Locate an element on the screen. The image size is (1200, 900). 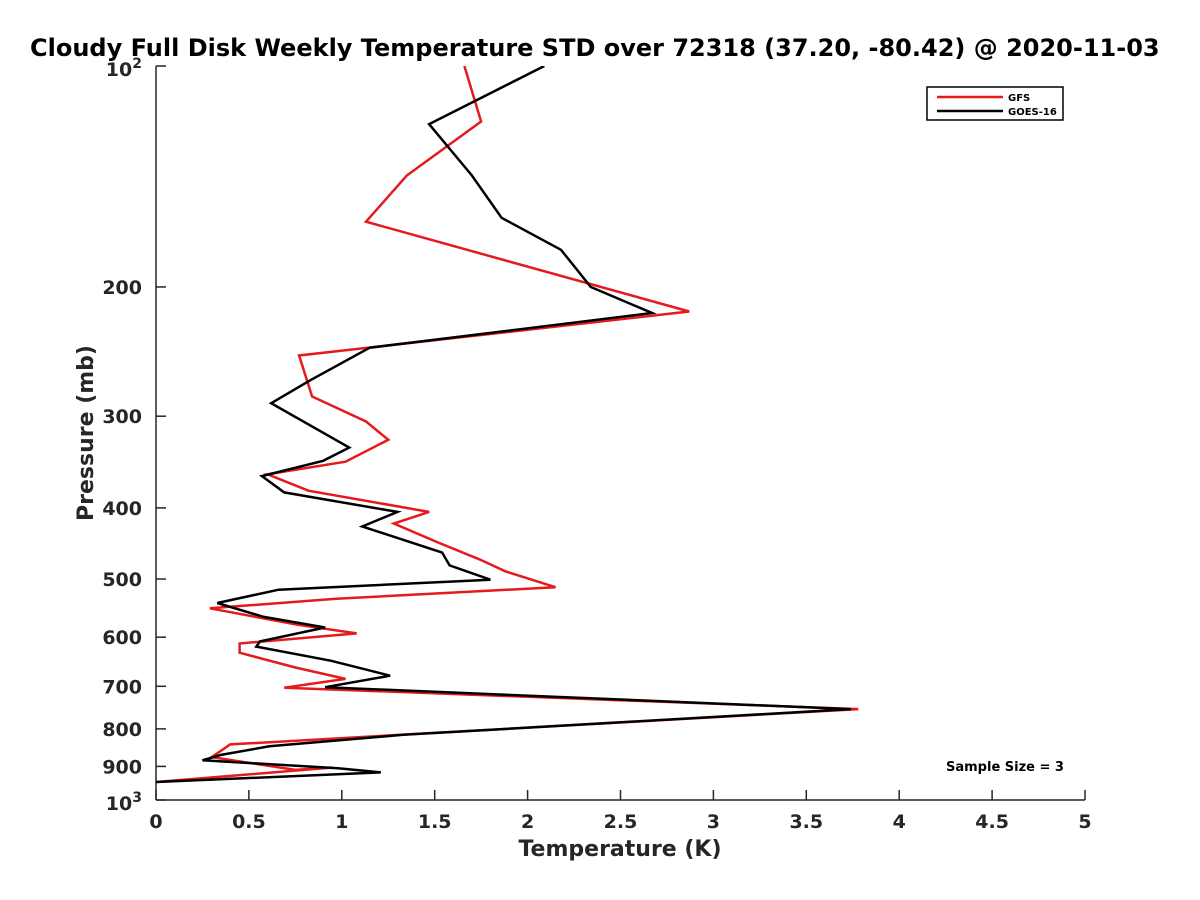
legend-label: GOES-16 is located at coordinates (1032, 112).